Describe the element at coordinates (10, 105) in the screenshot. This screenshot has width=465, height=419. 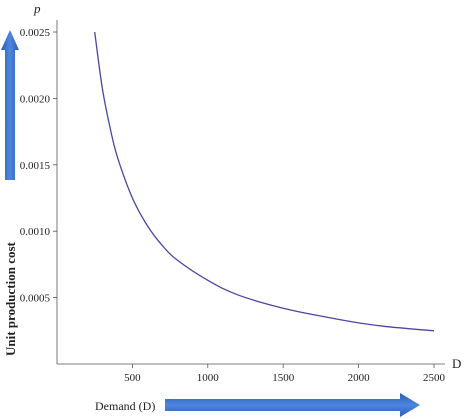
I see `y-arrow-icon` at that location.